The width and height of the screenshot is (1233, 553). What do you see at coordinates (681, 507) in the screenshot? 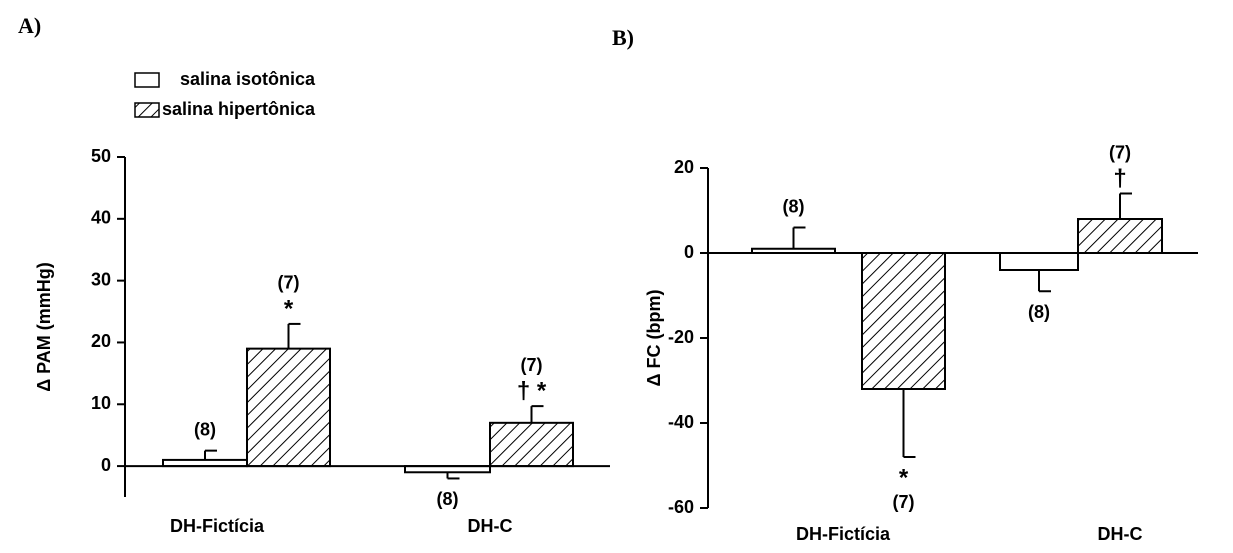
I see `y-tick-label: -60` at bounding box center [681, 507].